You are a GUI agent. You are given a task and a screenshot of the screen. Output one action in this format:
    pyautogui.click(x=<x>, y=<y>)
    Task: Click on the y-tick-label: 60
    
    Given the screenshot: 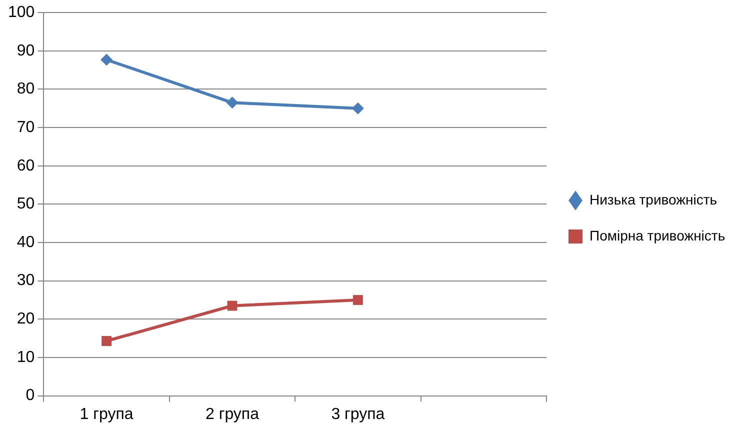 What is the action you would take?
    pyautogui.click(x=25, y=165)
    